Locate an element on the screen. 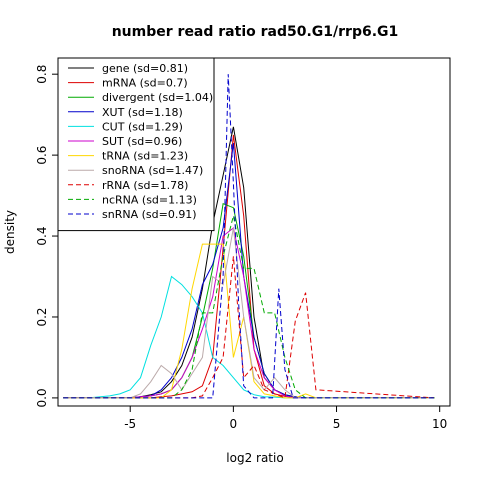 The height and width of the screenshot is (480, 480). x-axis: -5 0 5 10 is located at coordinates (285, 418).